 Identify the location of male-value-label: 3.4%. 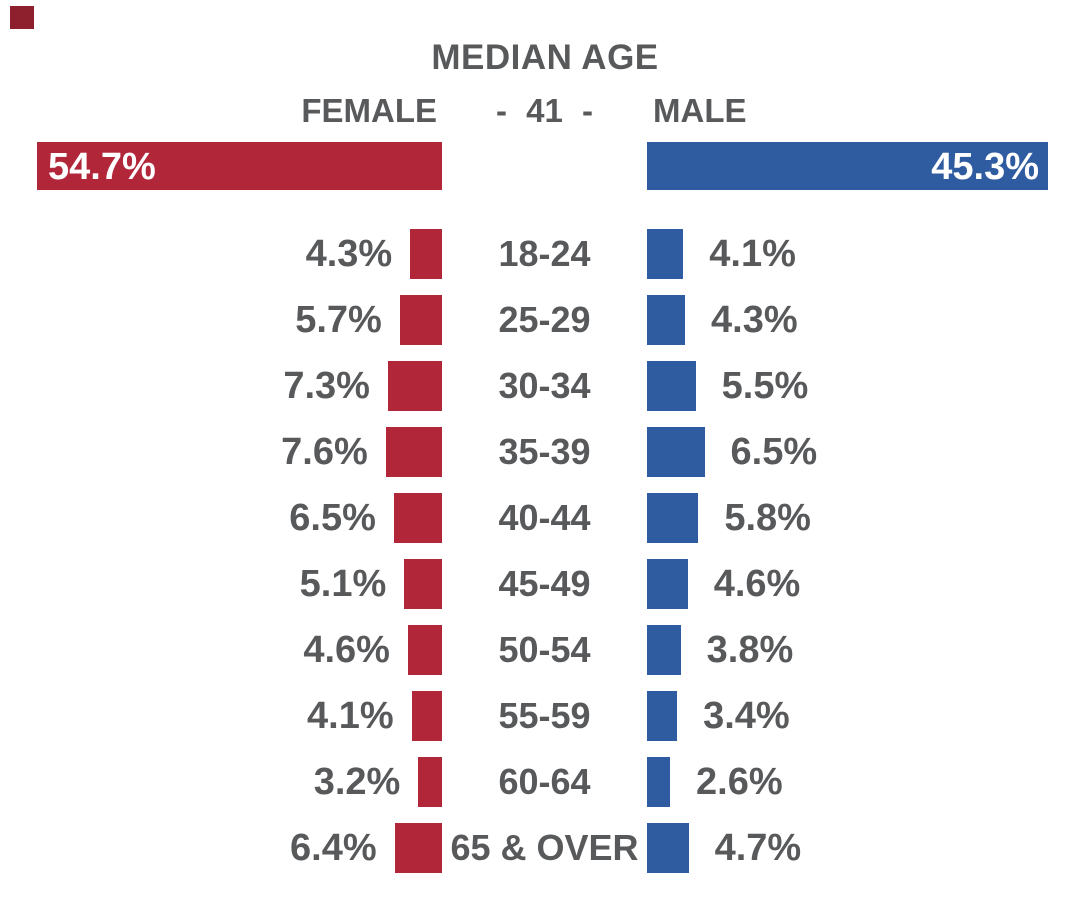
(746, 715).